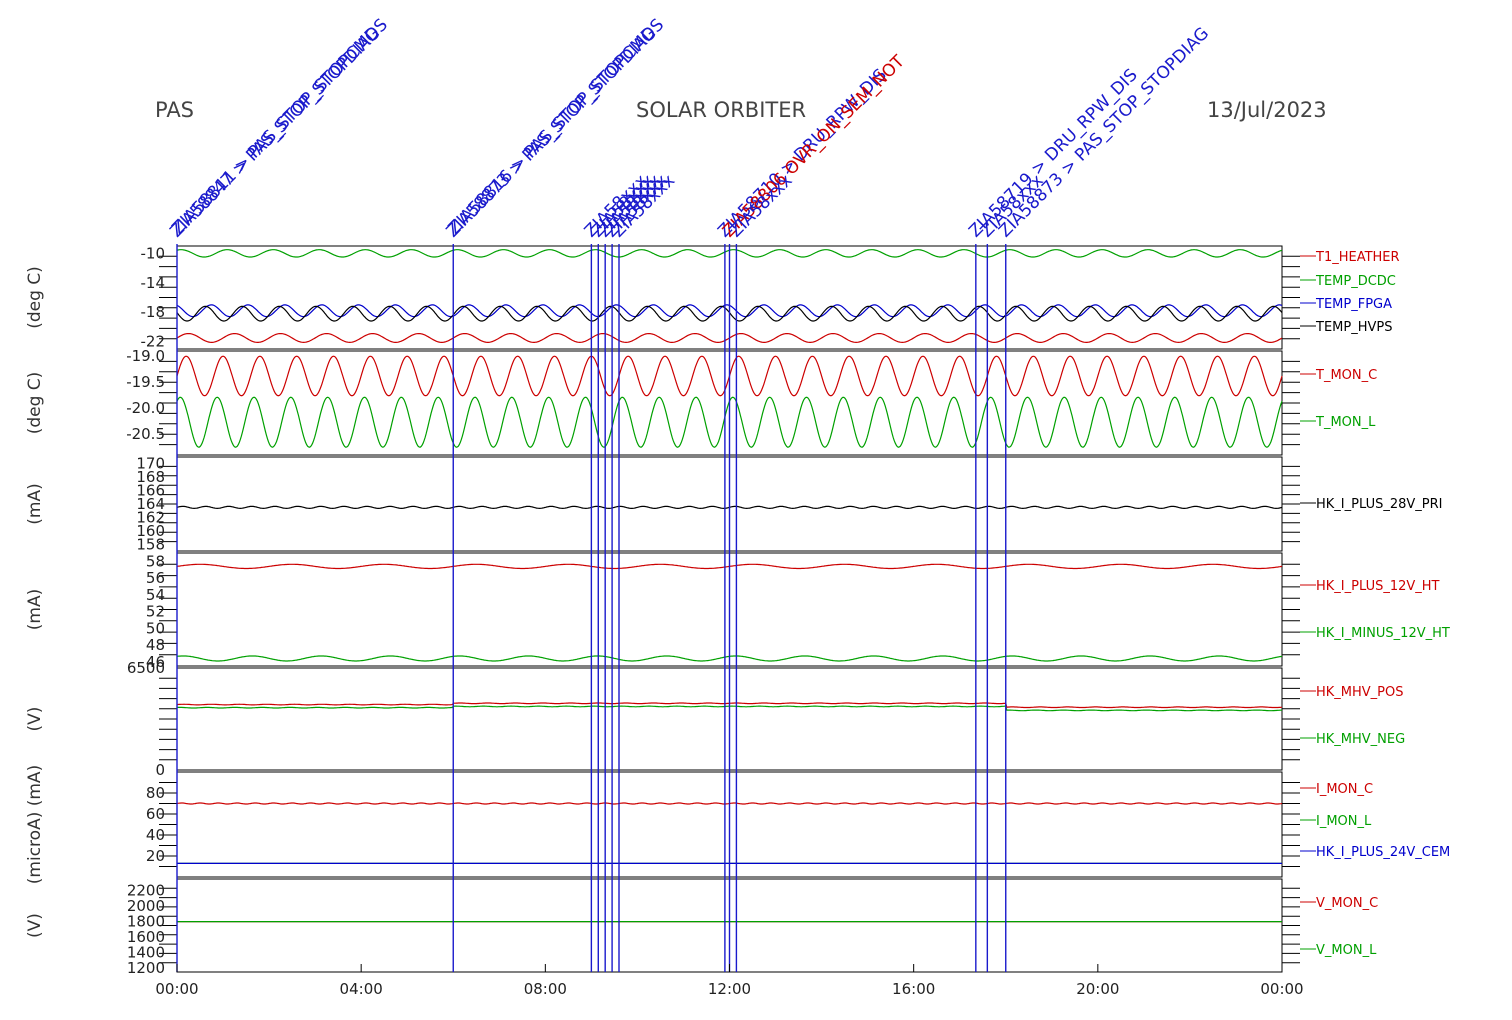 The image size is (1512, 1020). Describe the element at coordinates (1360, 739) in the screenshot. I see `legend-label: HK_MHV_NEG` at that location.